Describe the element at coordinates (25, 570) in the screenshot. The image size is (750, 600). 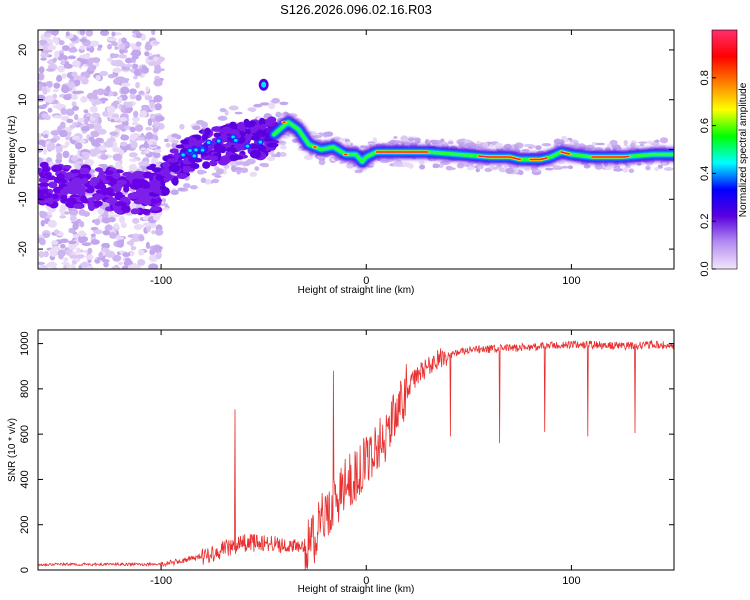
I see `y-tick-label: 0` at that location.